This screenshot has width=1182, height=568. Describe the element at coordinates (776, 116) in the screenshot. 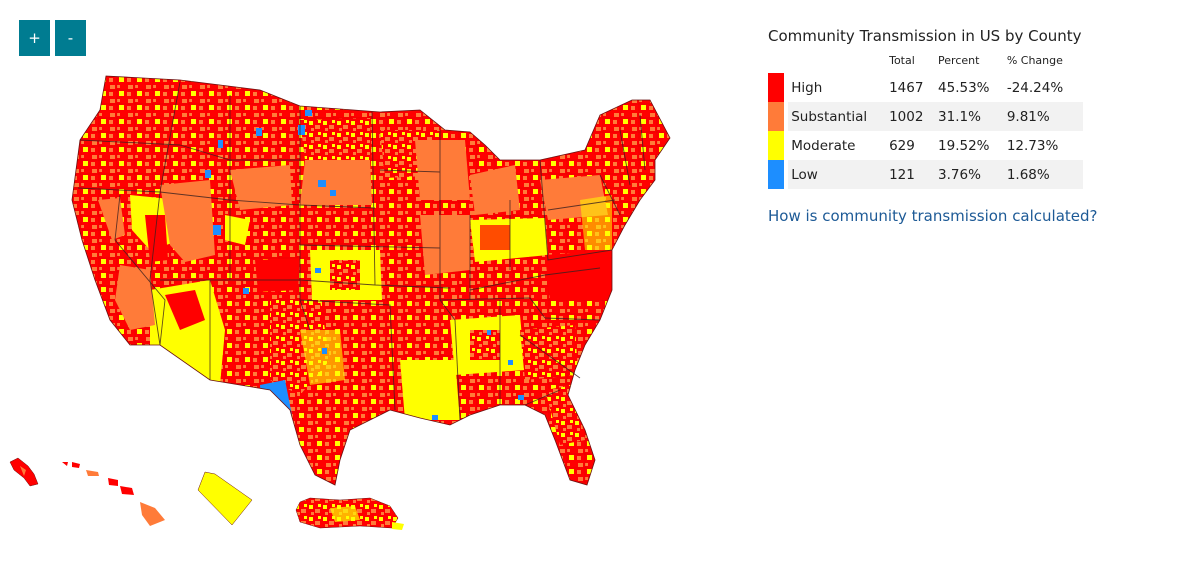

I see `substantial-swatch` at that location.